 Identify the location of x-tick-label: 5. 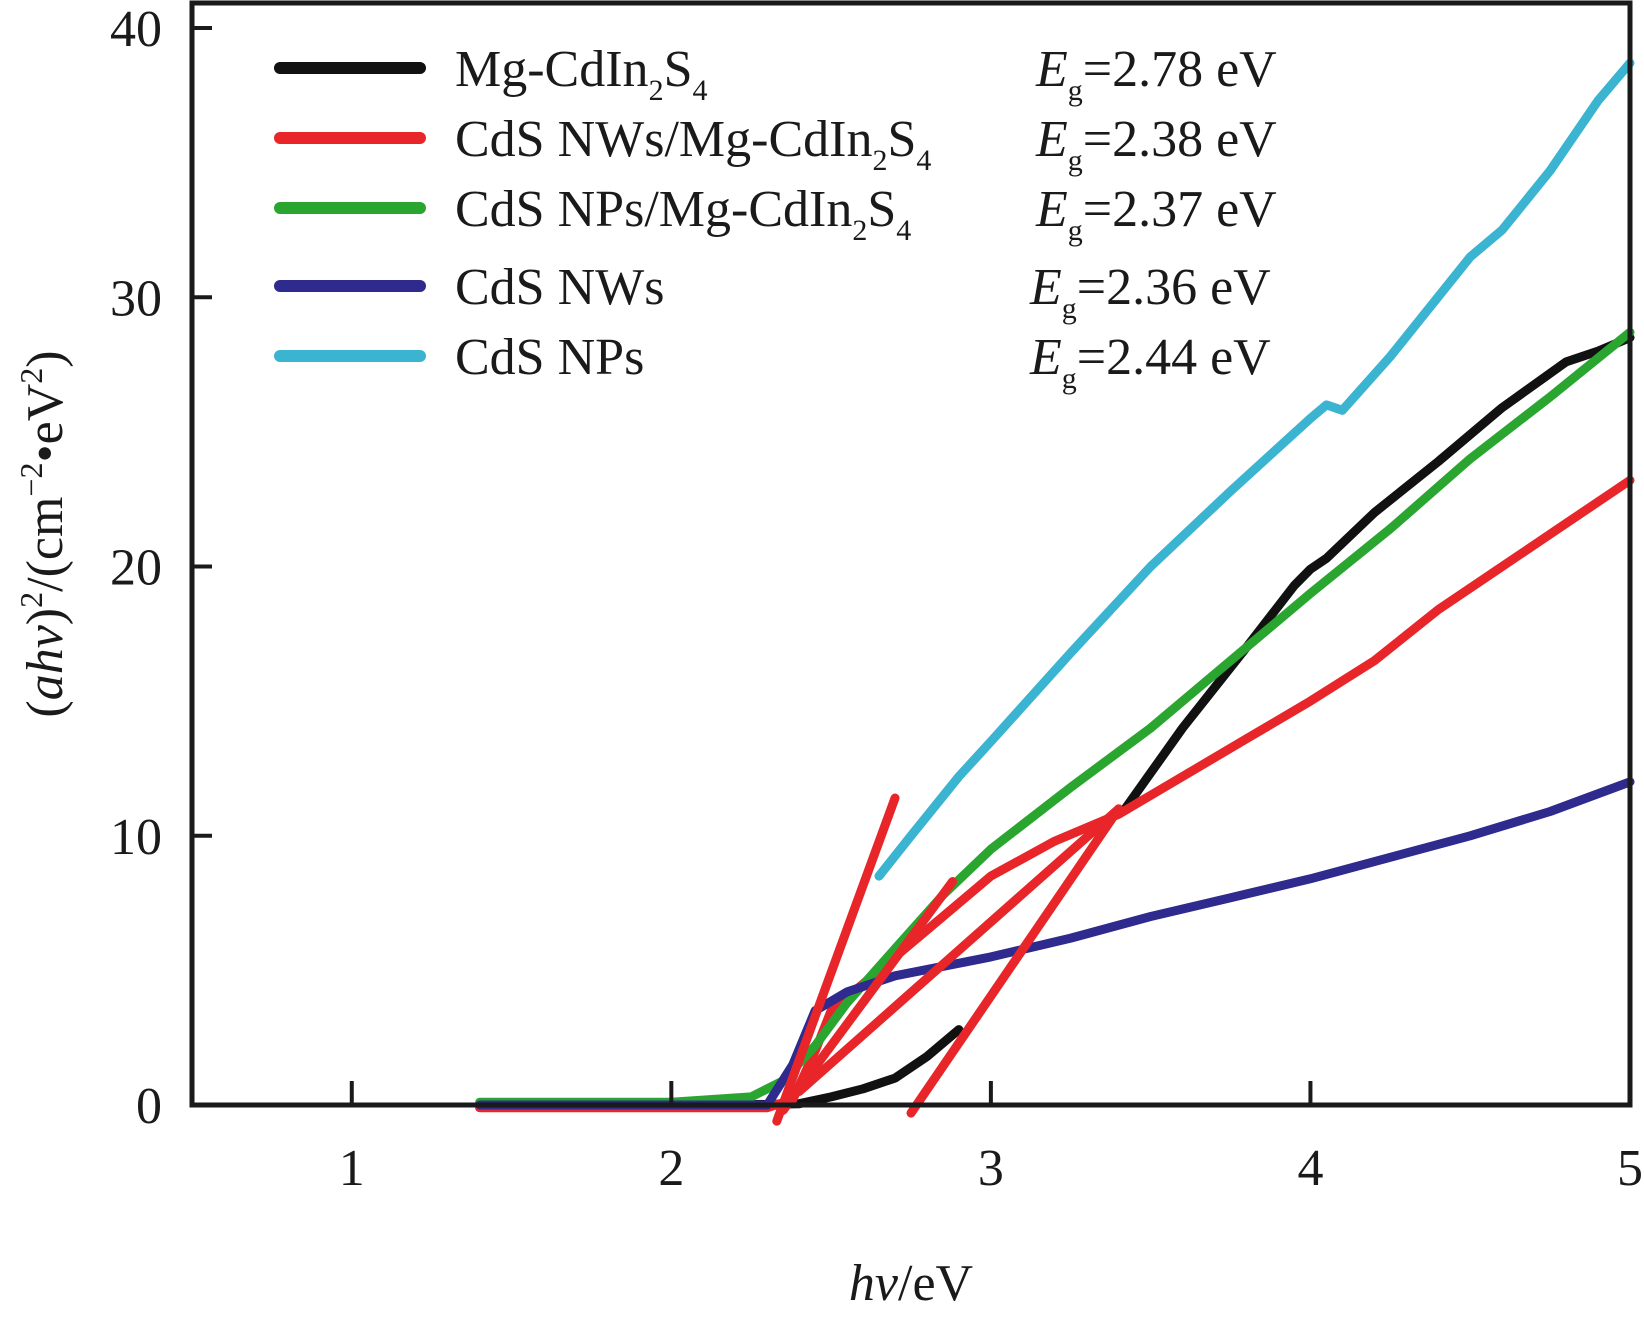
(1630, 1168).